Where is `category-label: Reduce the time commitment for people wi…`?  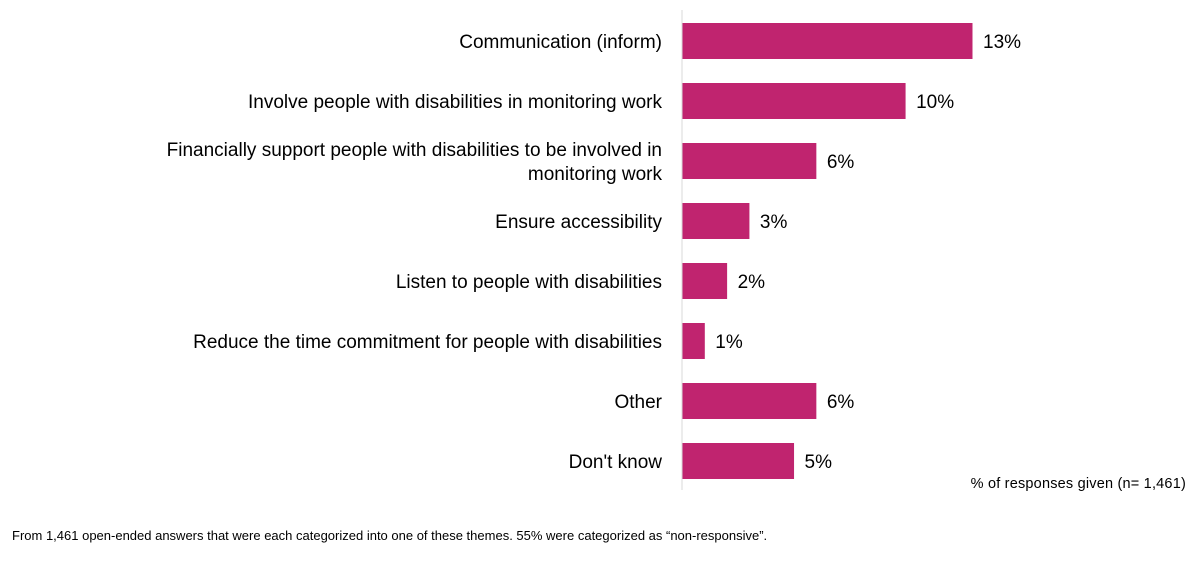
category-label: Reduce the time commitment for people wi… is located at coordinates (427, 342).